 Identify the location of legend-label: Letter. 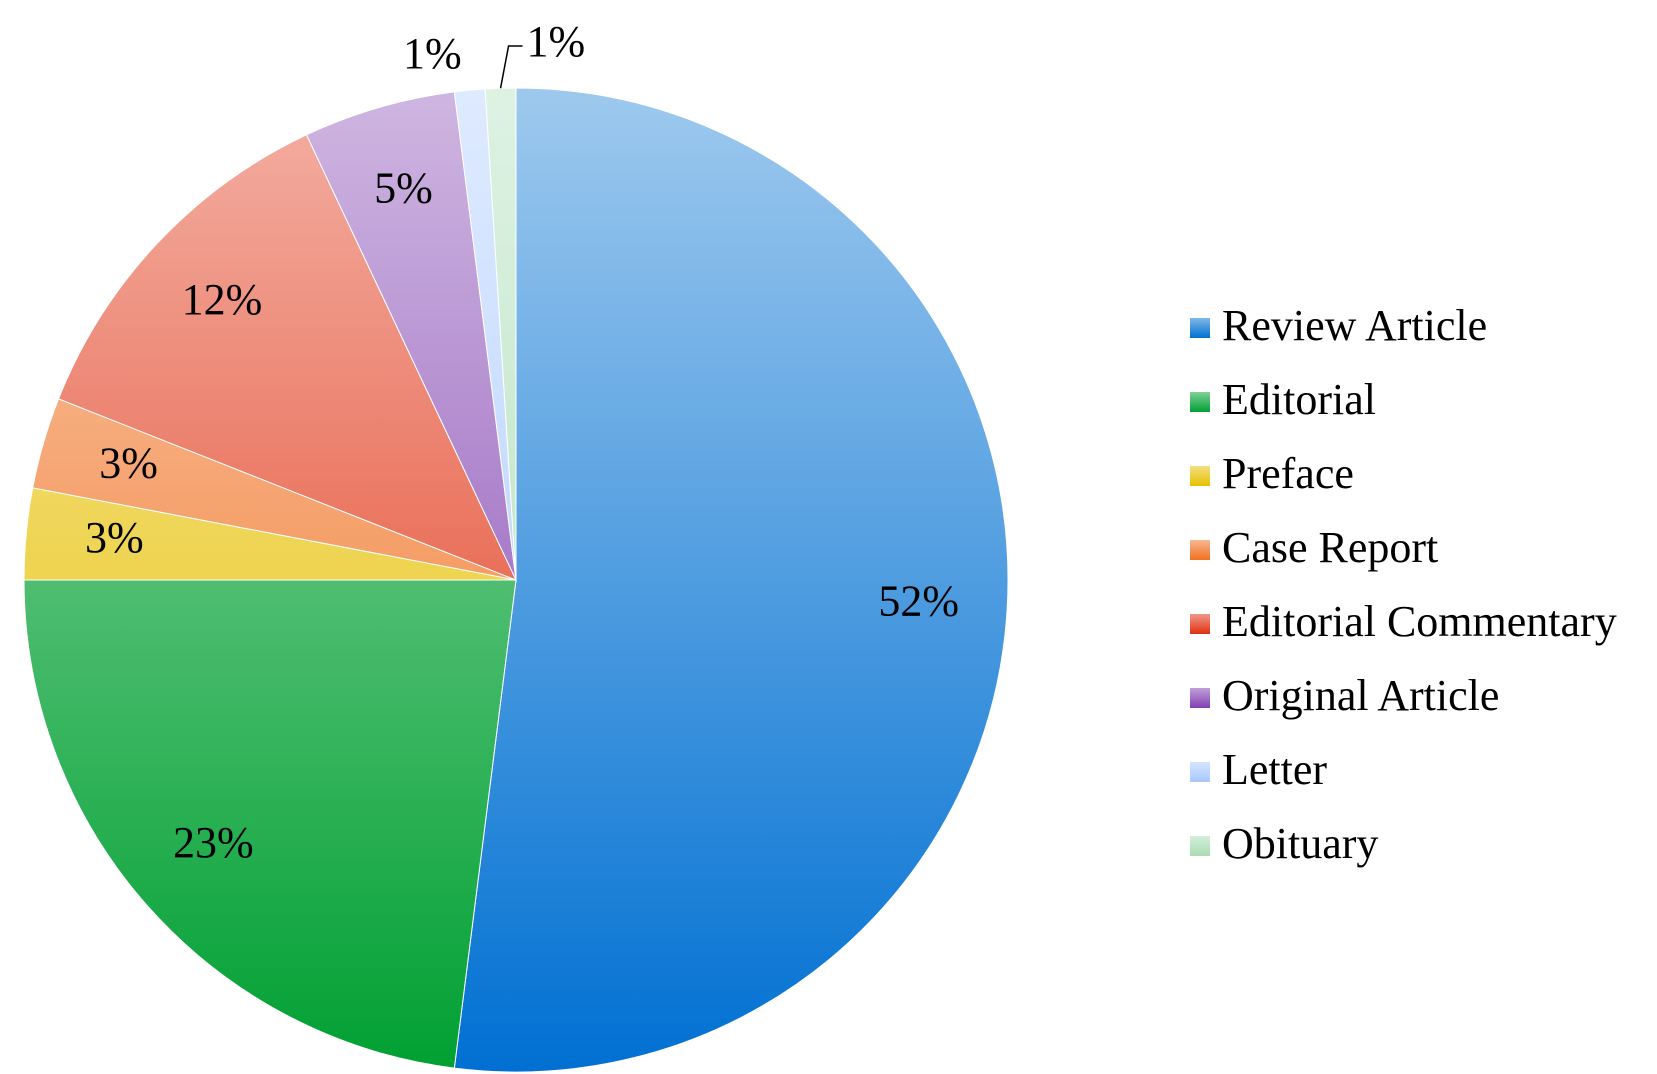
(1274, 769).